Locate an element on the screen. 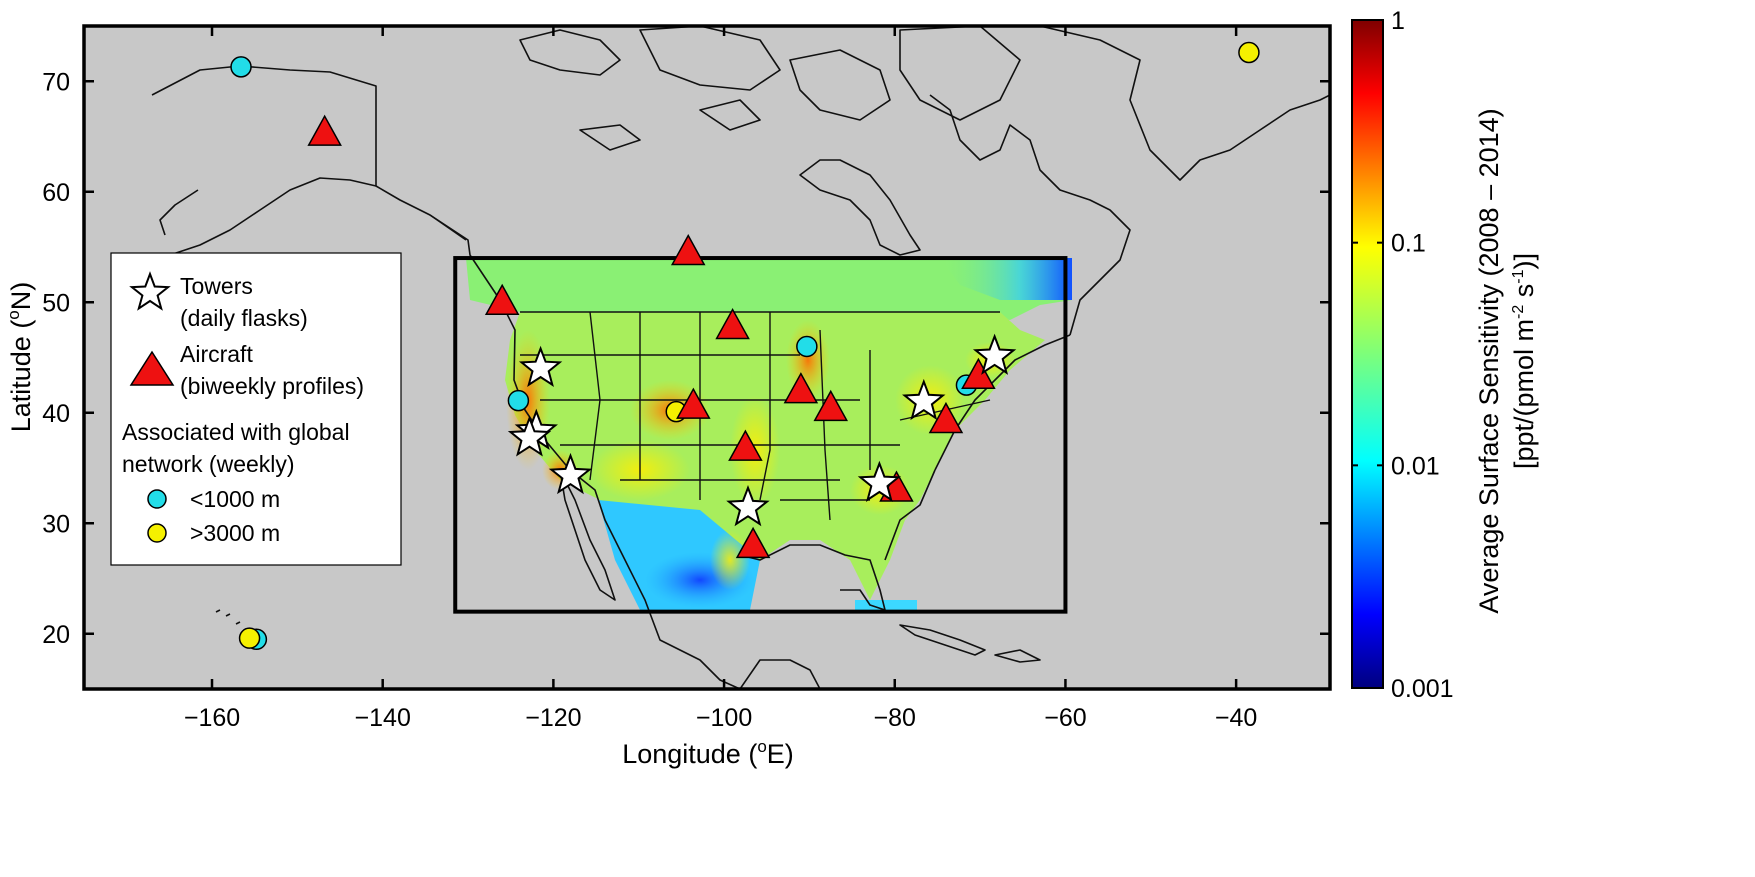 The height and width of the screenshot is (877, 1755). colorbar-tick-label: 0.1 is located at coordinates (1408, 244).